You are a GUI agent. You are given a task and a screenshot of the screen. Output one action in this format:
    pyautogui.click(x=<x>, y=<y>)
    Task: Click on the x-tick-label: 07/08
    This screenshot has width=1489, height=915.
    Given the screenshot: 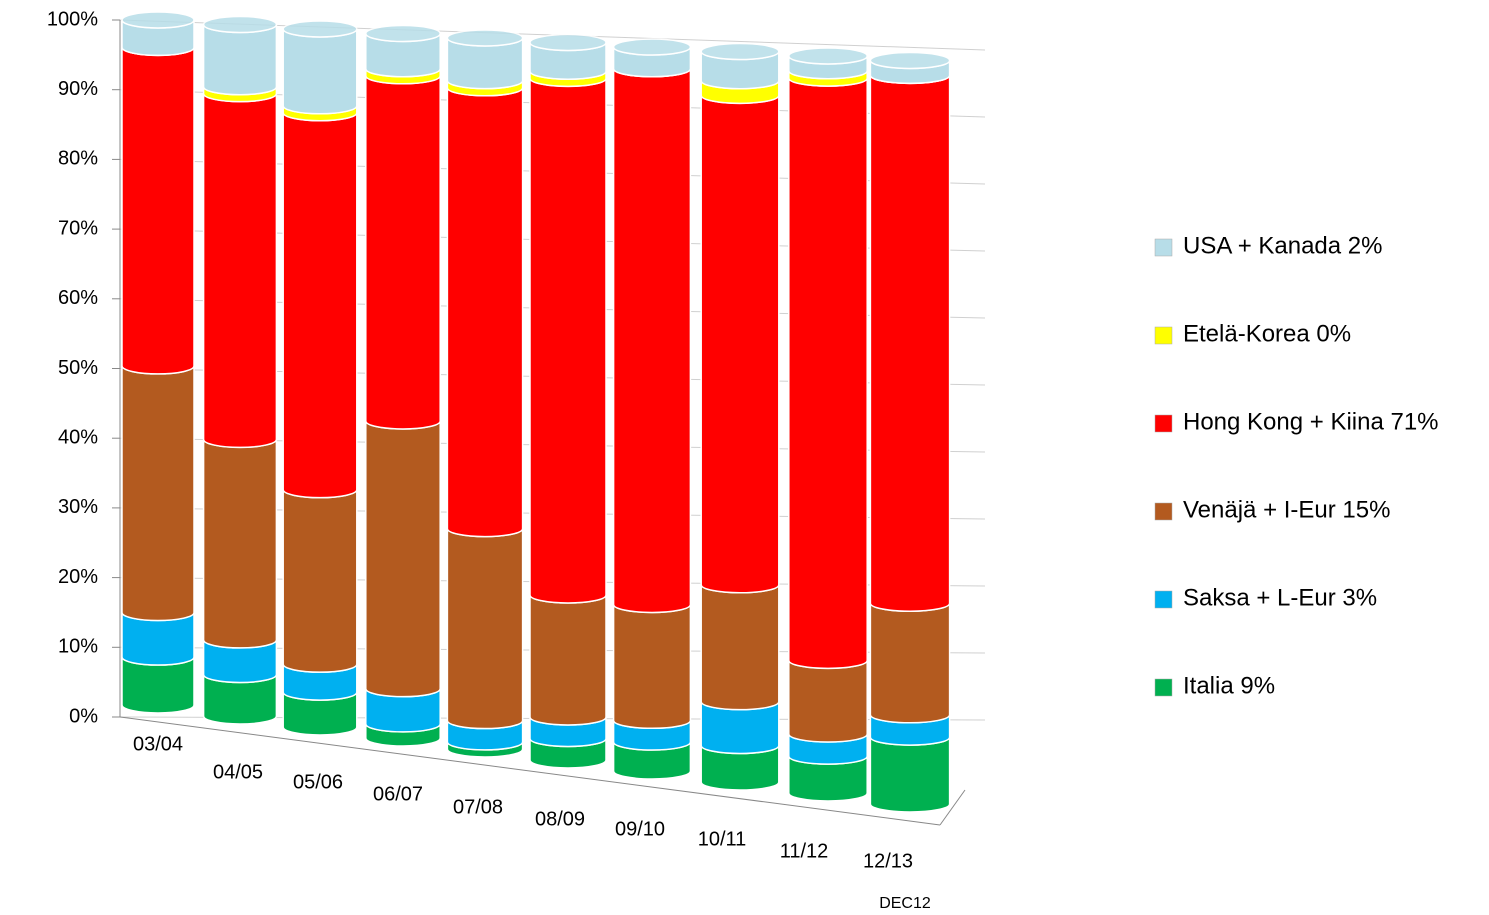 What is the action you would take?
    pyautogui.click(x=478, y=807)
    